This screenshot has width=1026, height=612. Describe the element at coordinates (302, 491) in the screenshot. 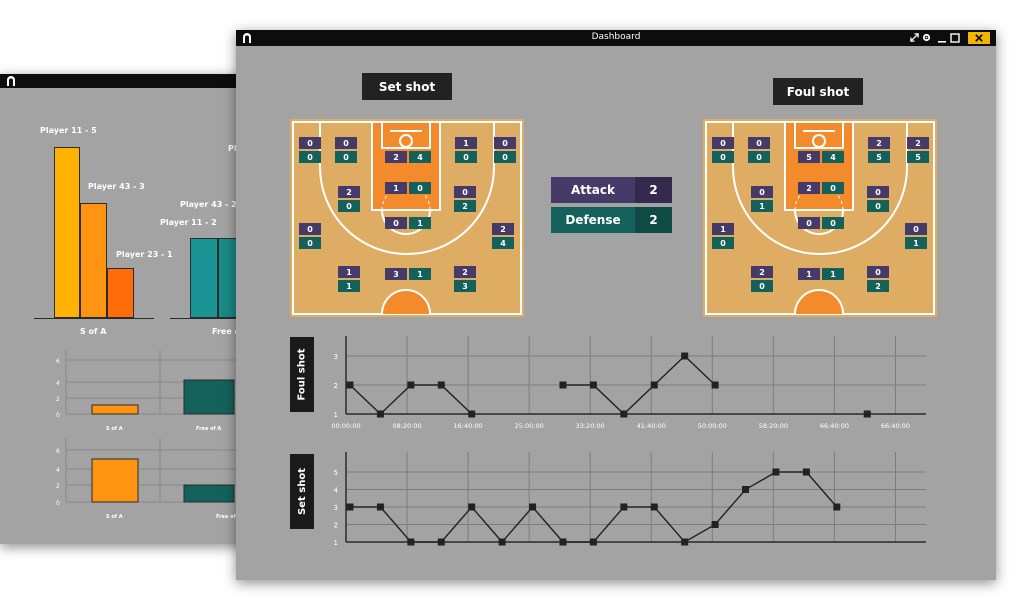

I see `set-shot-chart-title: Set shot` at that location.